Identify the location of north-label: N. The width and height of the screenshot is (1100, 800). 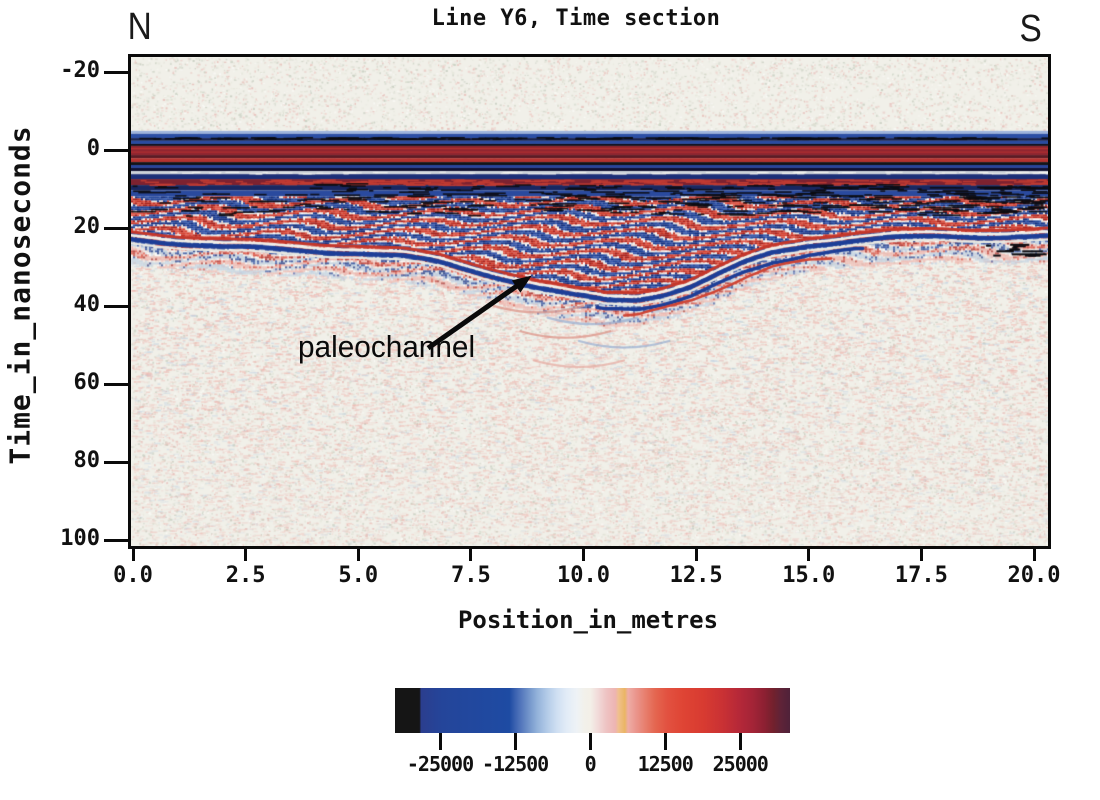
(139, 27).